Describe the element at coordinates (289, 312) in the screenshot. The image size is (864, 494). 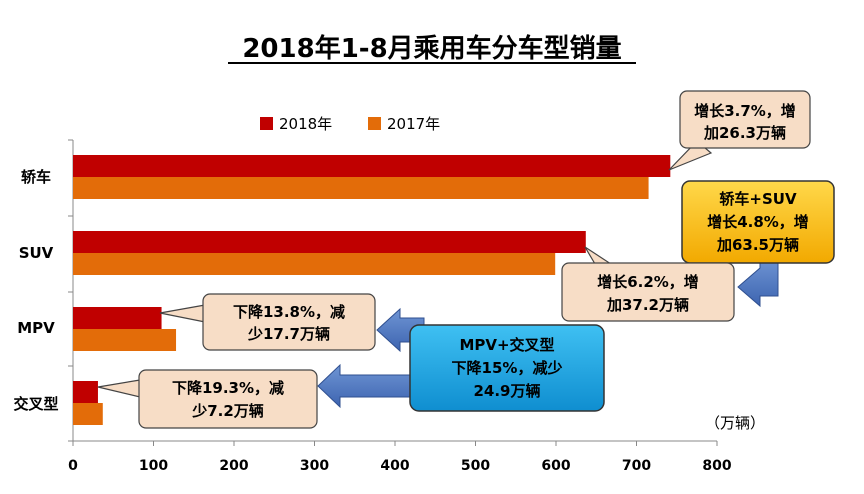
I see `callout-text: 下降13.8%，减` at that location.